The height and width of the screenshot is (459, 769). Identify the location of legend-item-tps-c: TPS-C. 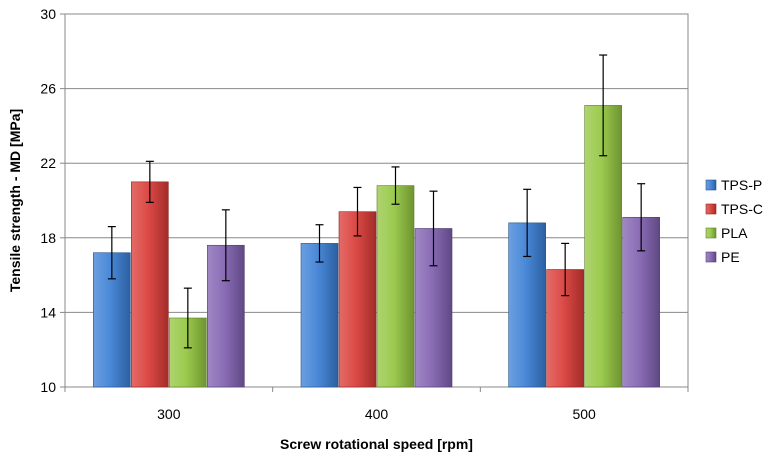
(734, 209).